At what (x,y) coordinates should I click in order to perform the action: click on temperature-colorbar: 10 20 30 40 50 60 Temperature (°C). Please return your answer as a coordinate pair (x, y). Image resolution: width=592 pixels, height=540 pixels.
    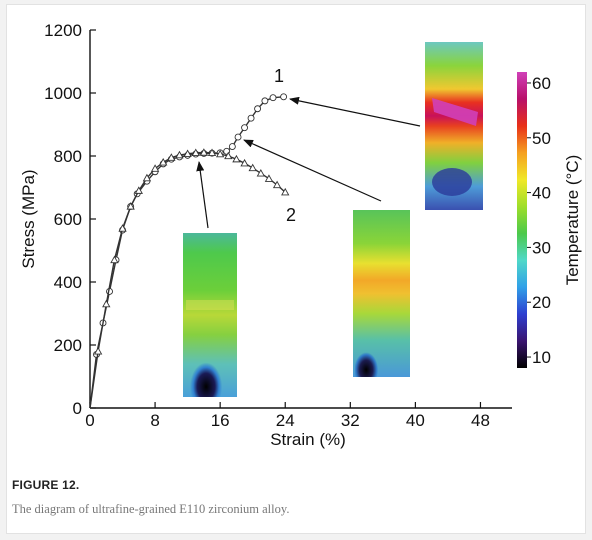
    Looking at the image, I should click on (549, 220).